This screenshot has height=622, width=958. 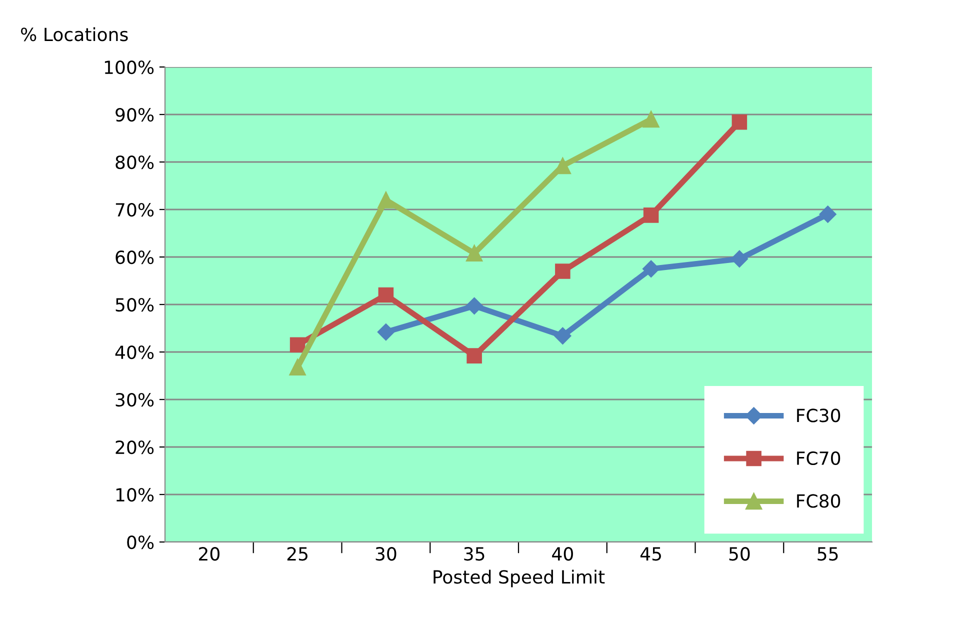 What do you see at coordinates (474, 554) in the screenshot?
I see `x-tick-label: 35` at bounding box center [474, 554].